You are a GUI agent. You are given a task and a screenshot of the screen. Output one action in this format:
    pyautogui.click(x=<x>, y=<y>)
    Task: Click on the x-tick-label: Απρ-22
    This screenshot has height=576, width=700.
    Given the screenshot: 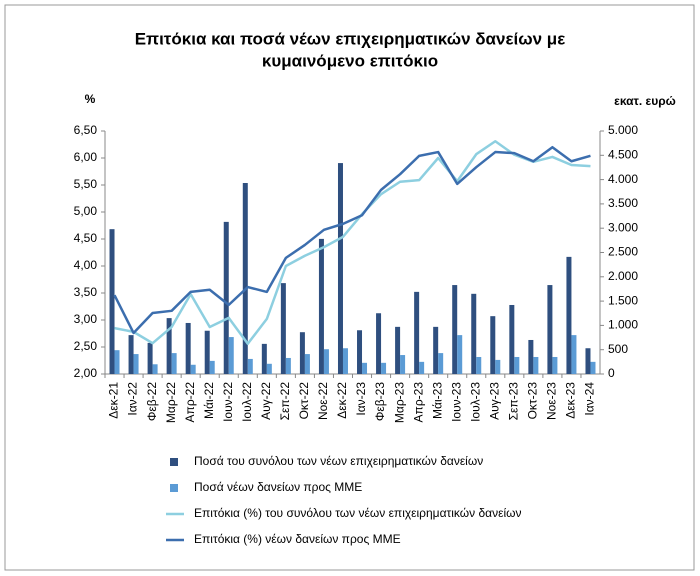 What is the action you would take?
    pyautogui.click(x=190, y=402)
    